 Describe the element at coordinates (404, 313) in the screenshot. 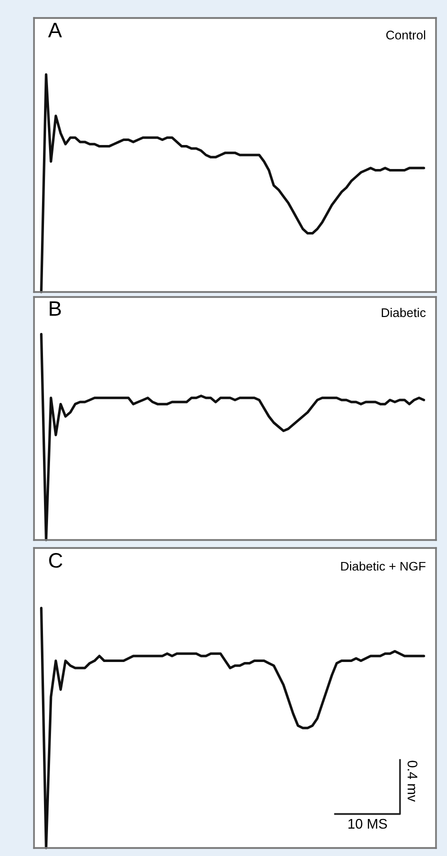

I see `text: Diabetic` at that location.